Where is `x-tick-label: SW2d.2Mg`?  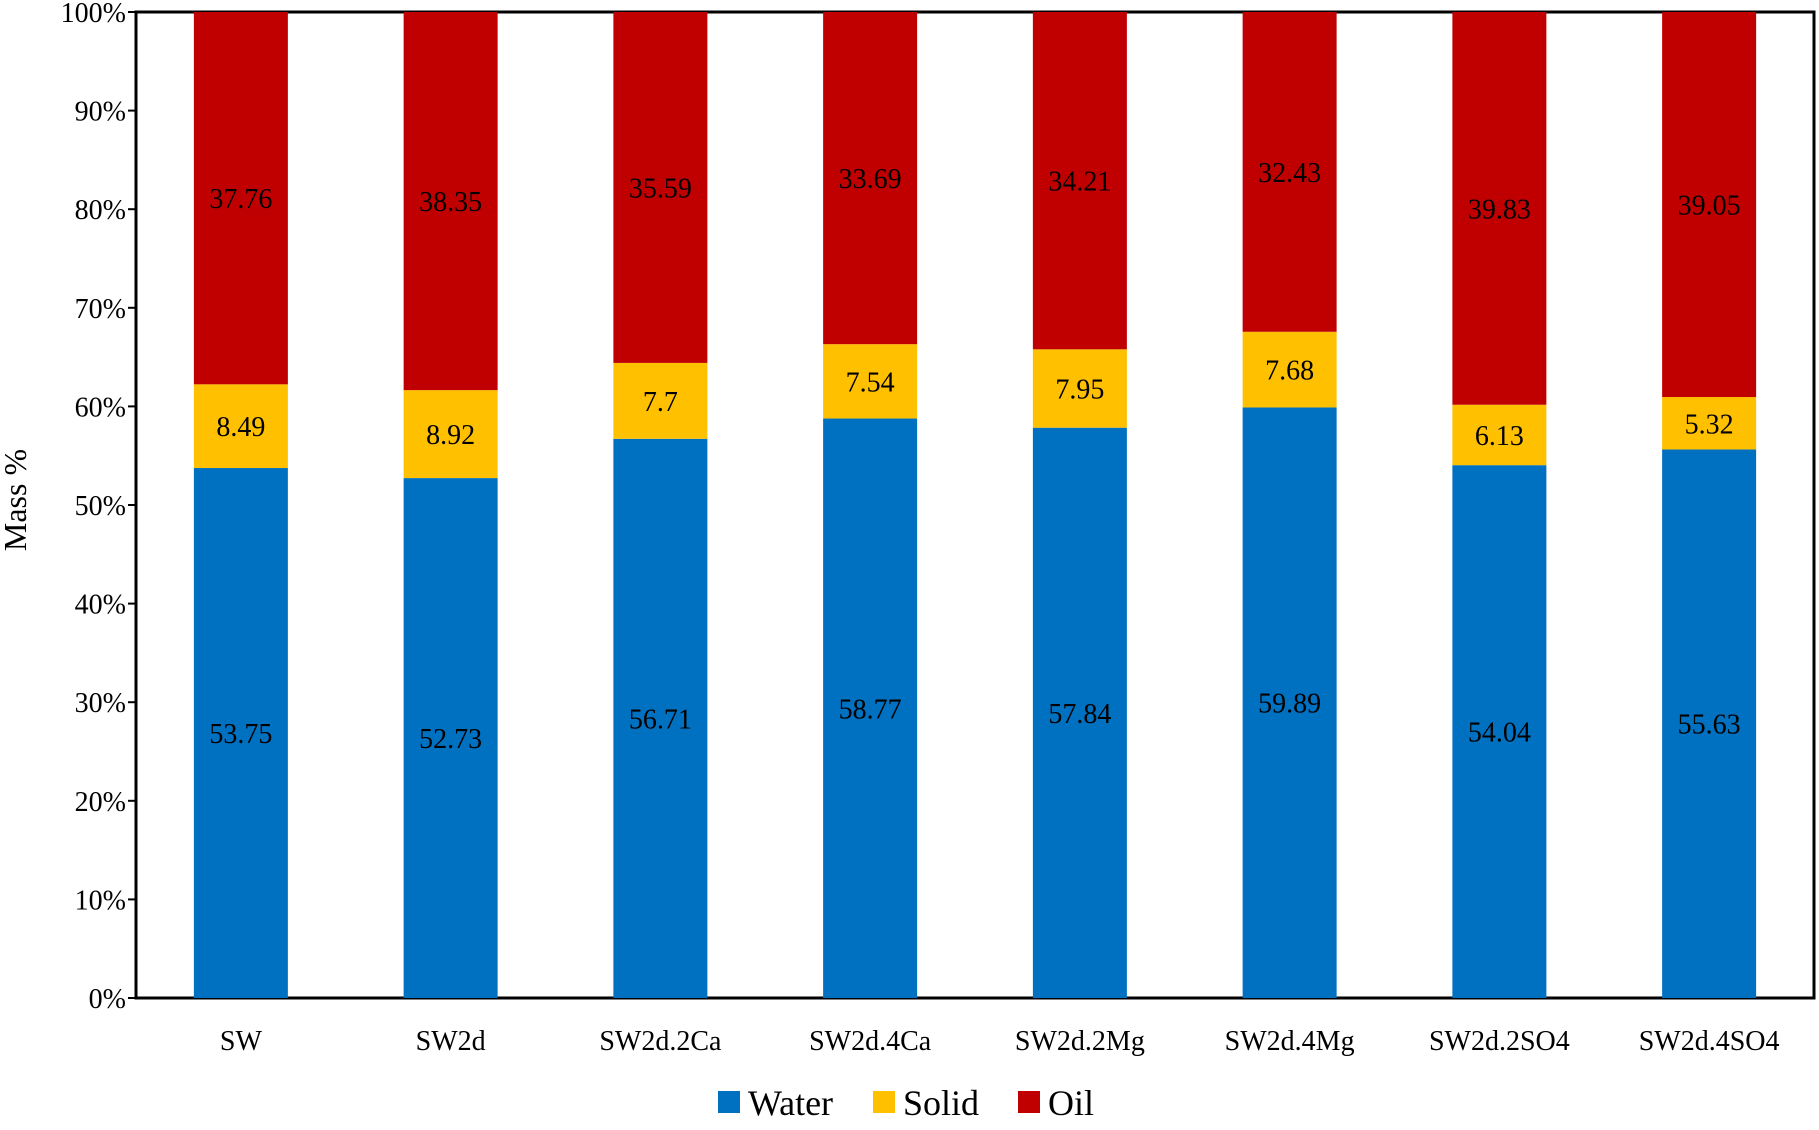
x-tick-label: SW2d.2Mg is located at coordinates (1080, 1041).